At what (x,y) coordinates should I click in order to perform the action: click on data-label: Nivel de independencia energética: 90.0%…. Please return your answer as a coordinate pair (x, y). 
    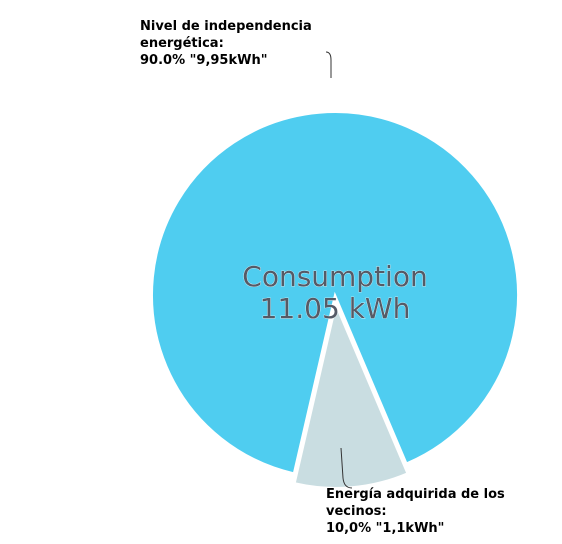
    Looking at the image, I should click on (260, 43).